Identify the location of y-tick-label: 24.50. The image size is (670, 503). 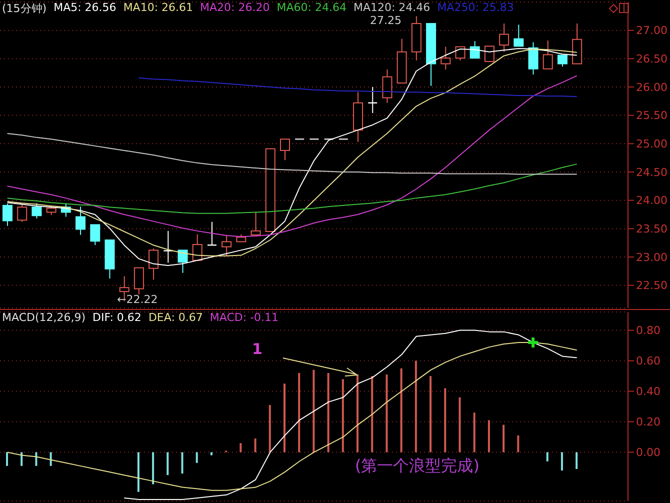
(652, 172).